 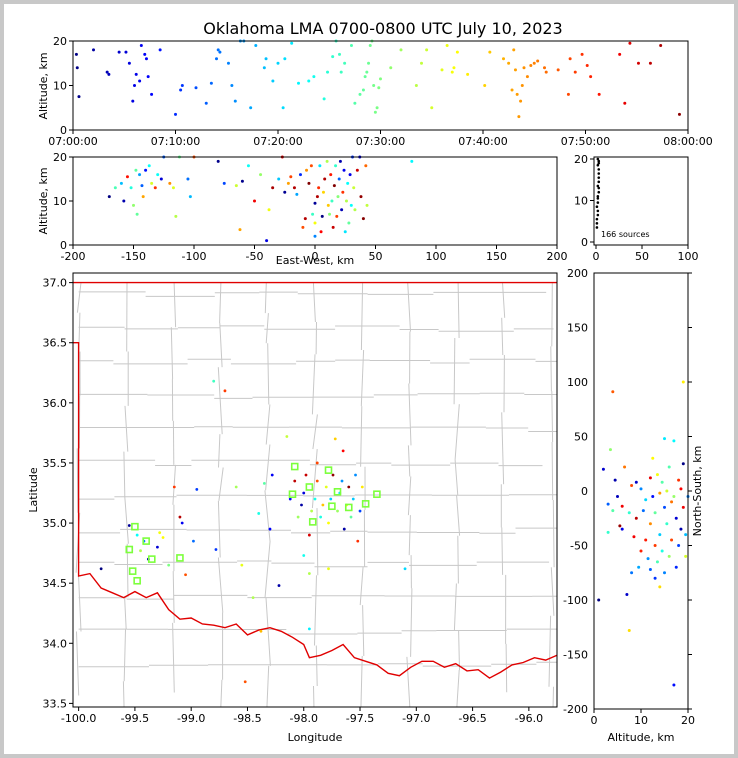 I want to click on plan-view-xlabel: Longitude, so click(x=315, y=737).